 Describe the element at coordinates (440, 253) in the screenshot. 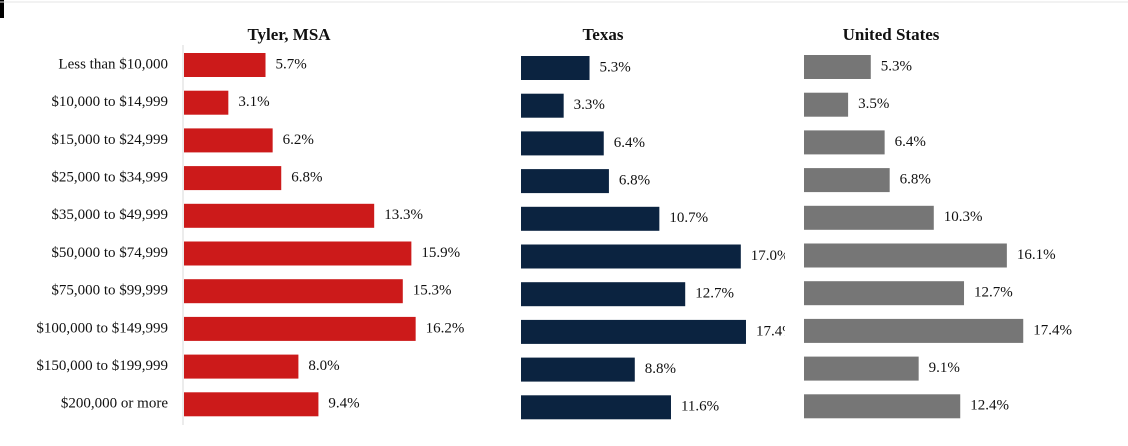

I see `value-label: 15.9%` at that location.